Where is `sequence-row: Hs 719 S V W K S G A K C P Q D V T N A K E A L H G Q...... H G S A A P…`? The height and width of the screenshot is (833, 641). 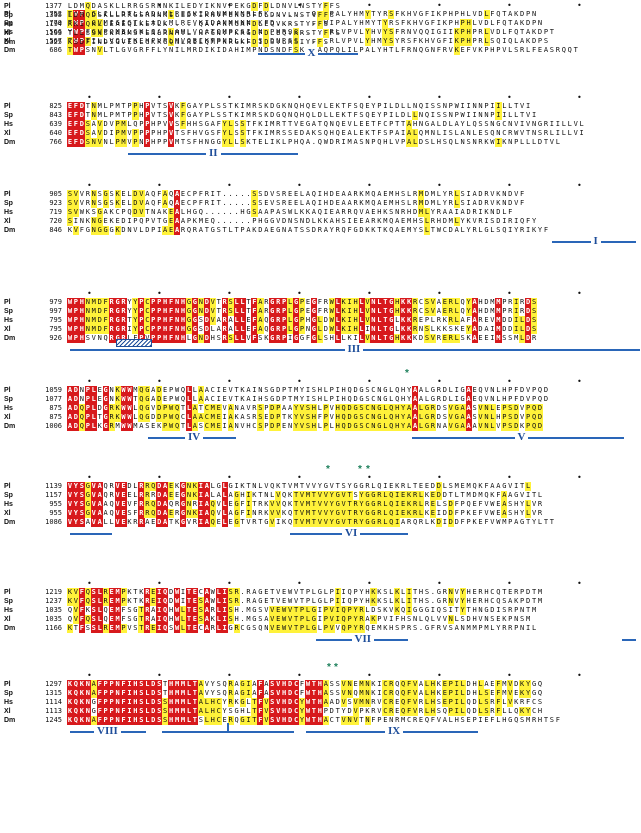
sequence-row: Hs 719 S V W K S G A K C P Q D V T N A K E A L H G Q...... H G S A A P… is located at coordinates (320, 212).